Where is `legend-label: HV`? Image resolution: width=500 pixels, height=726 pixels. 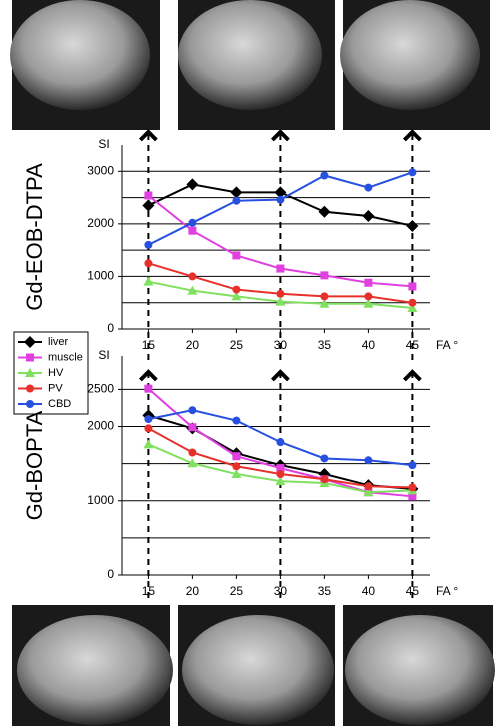
legend-label: HV is located at coordinates (56, 373).